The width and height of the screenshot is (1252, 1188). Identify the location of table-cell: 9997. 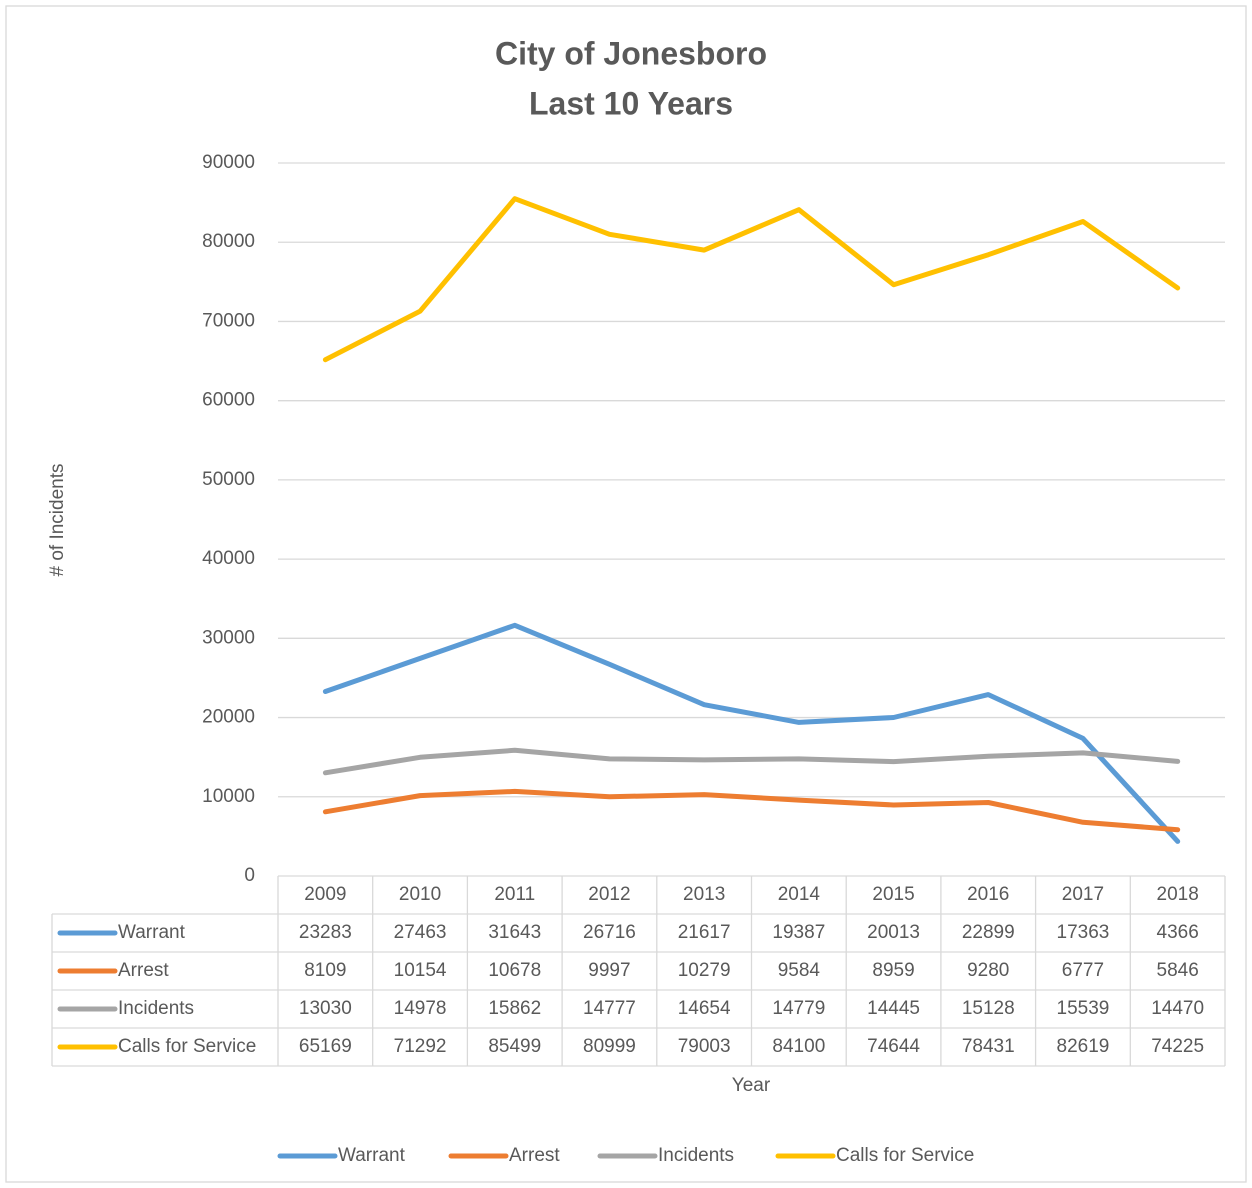
(609, 970).